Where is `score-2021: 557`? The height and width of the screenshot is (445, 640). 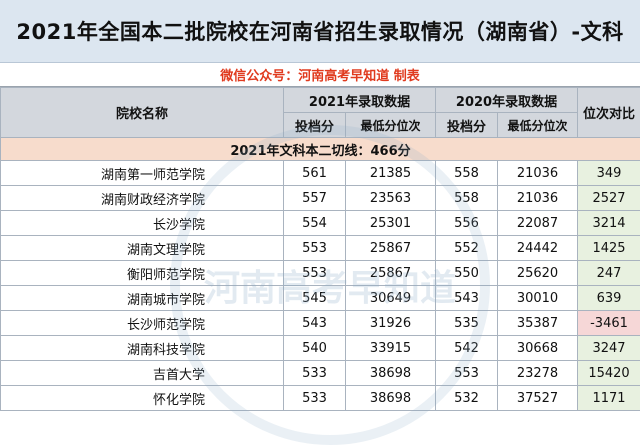
score-2021: 557 is located at coordinates (315, 198).